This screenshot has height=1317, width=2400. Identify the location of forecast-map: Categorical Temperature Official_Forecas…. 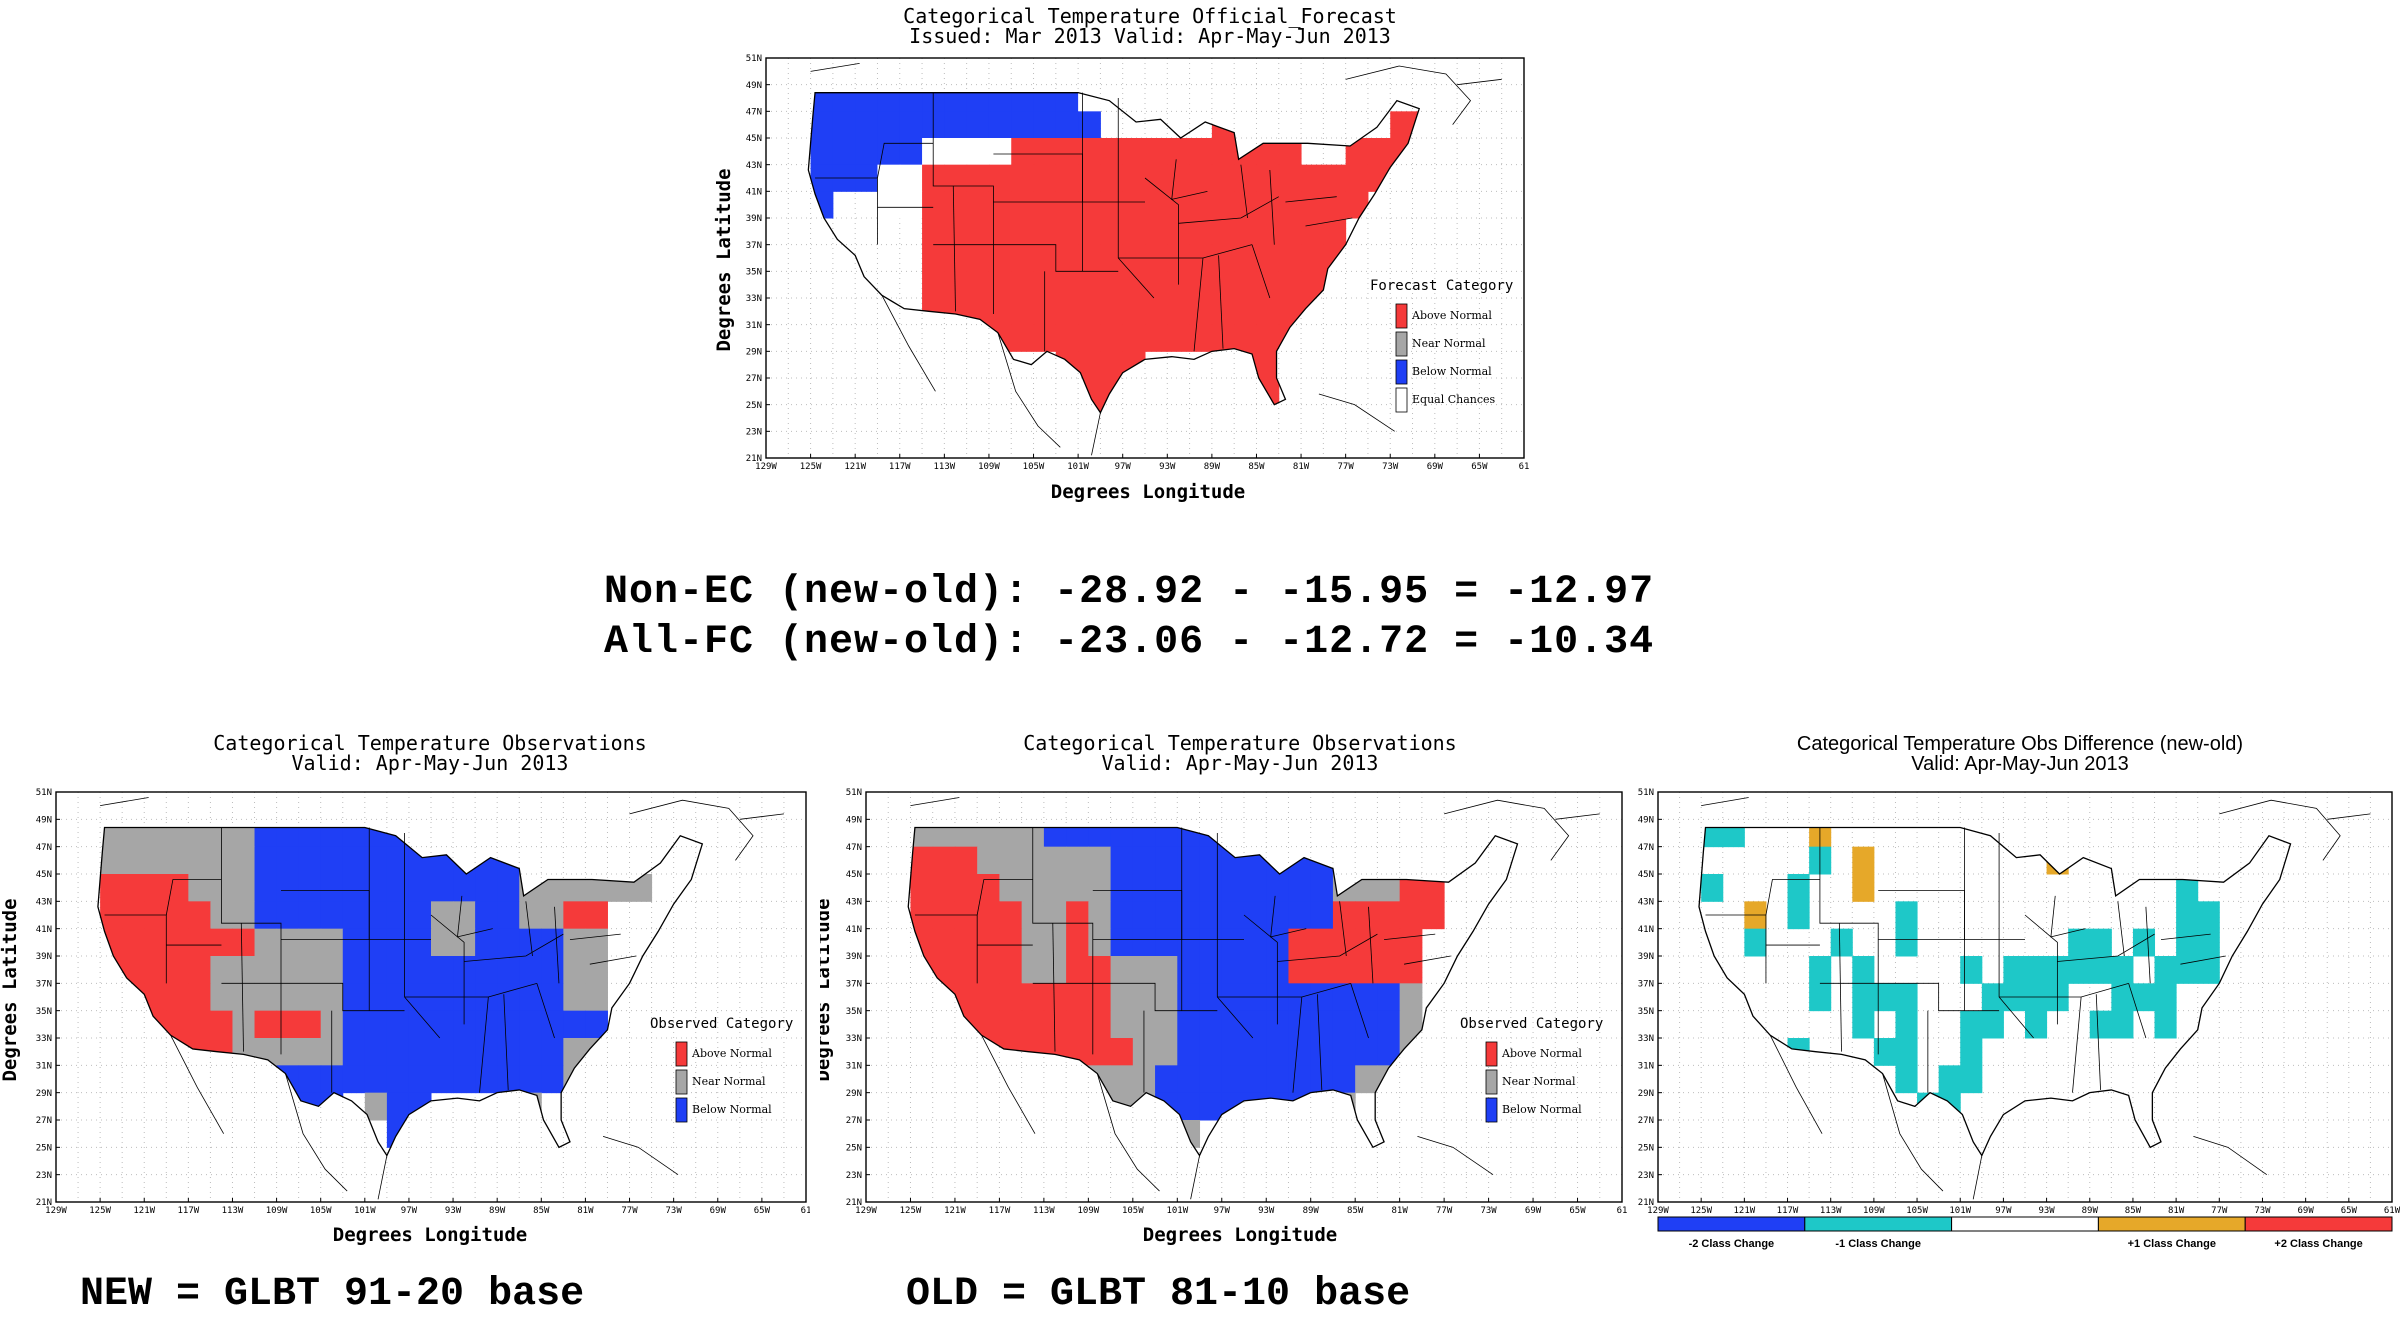
(1121, 253).